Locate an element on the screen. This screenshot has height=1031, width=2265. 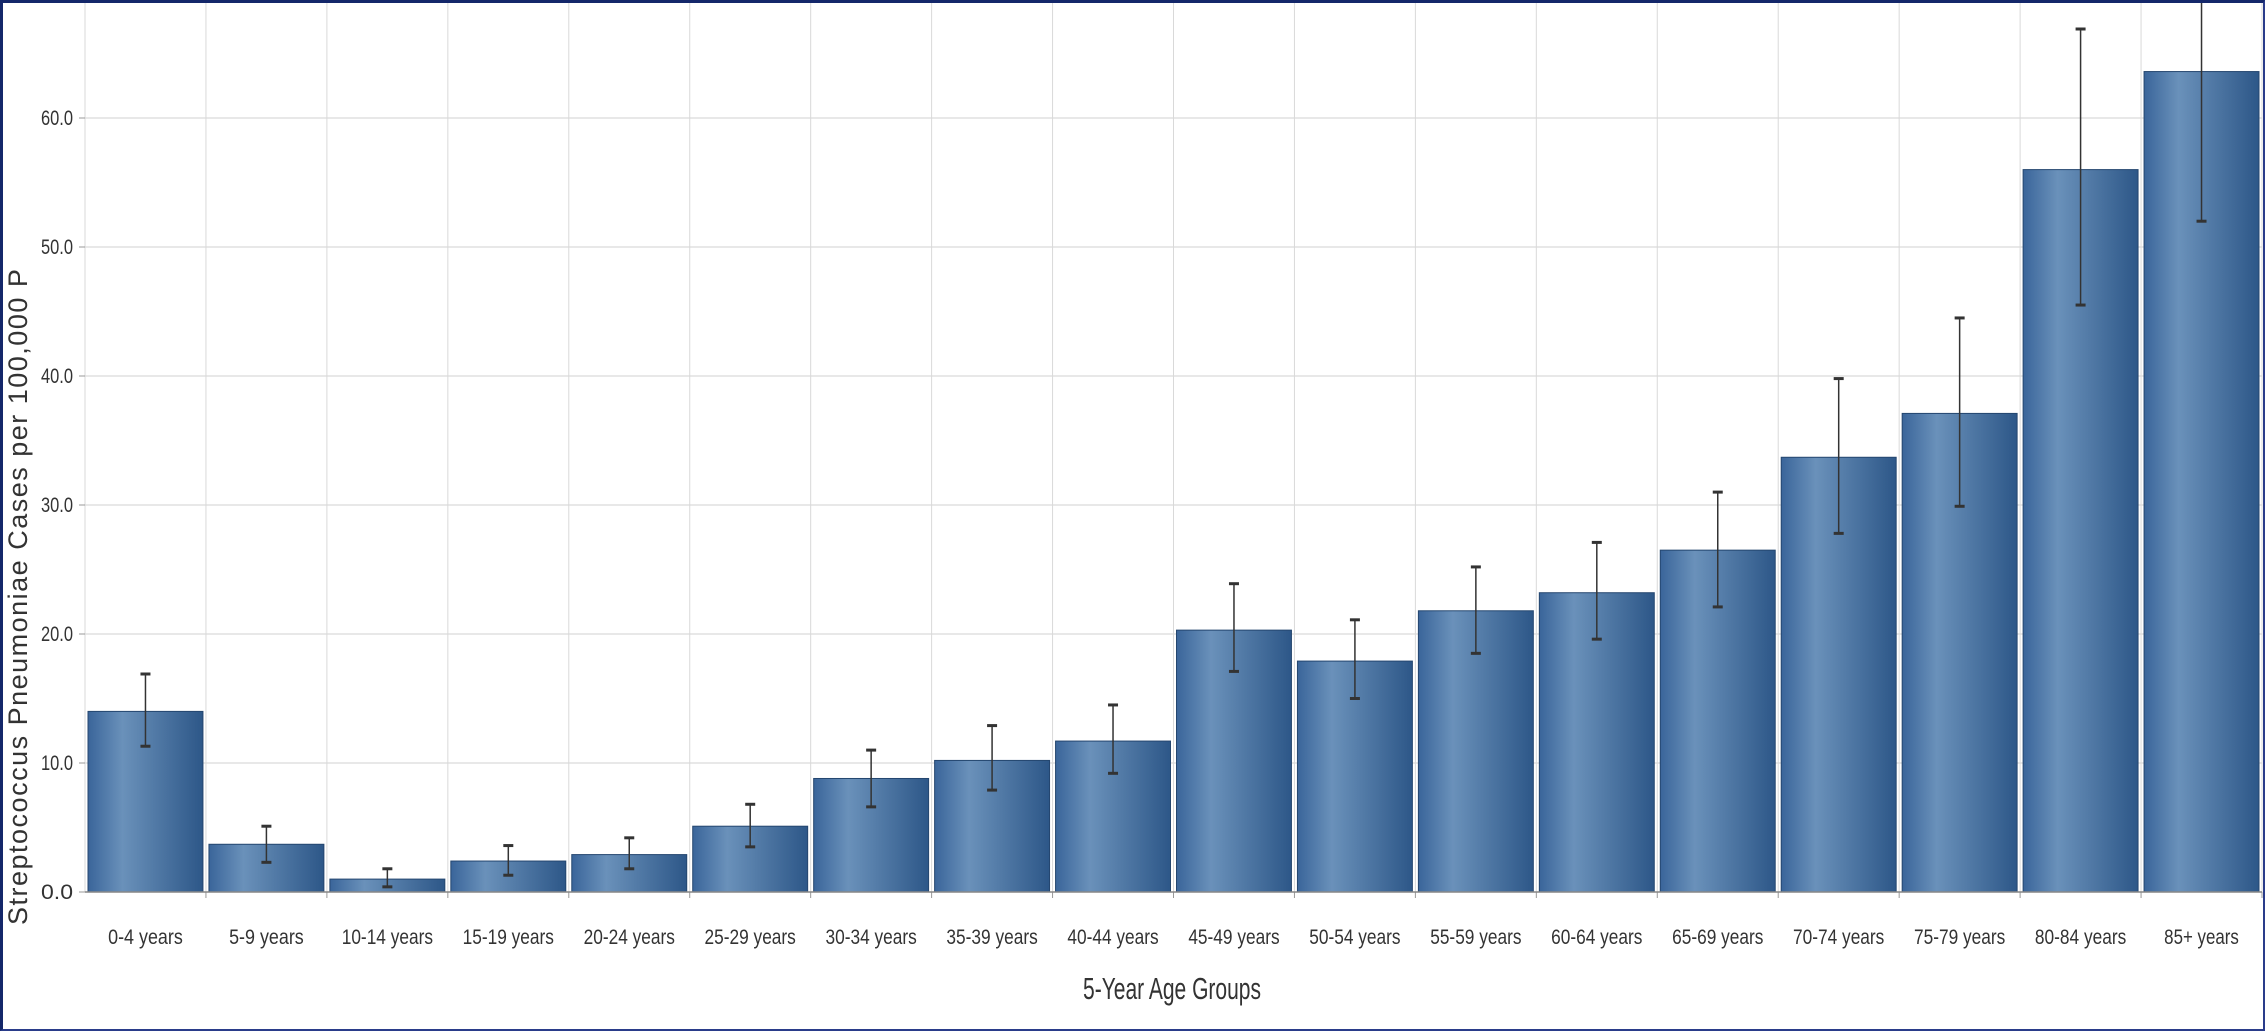
x-tick-label: 80-84 years is located at coordinates (2080, 937).